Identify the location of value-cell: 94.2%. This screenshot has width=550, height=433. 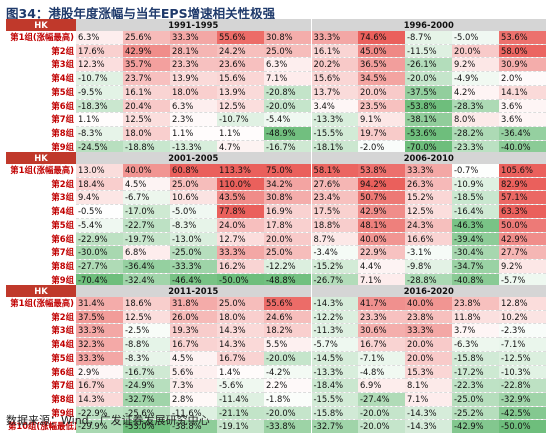
(381, 183).